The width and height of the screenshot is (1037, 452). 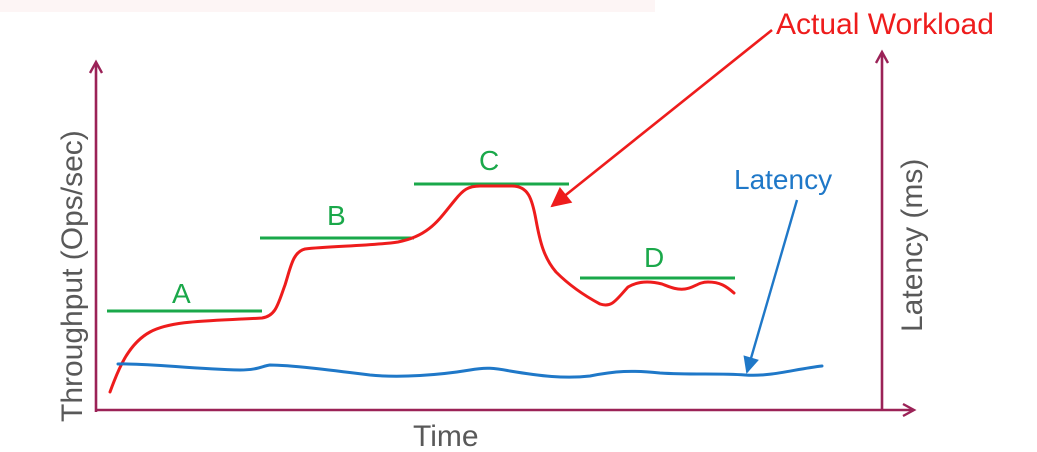 What do you see at coordinates (912, 245) in the screenshot?
I see `right-axis-label: Latency (ms)` at bounding box center [912, 245].